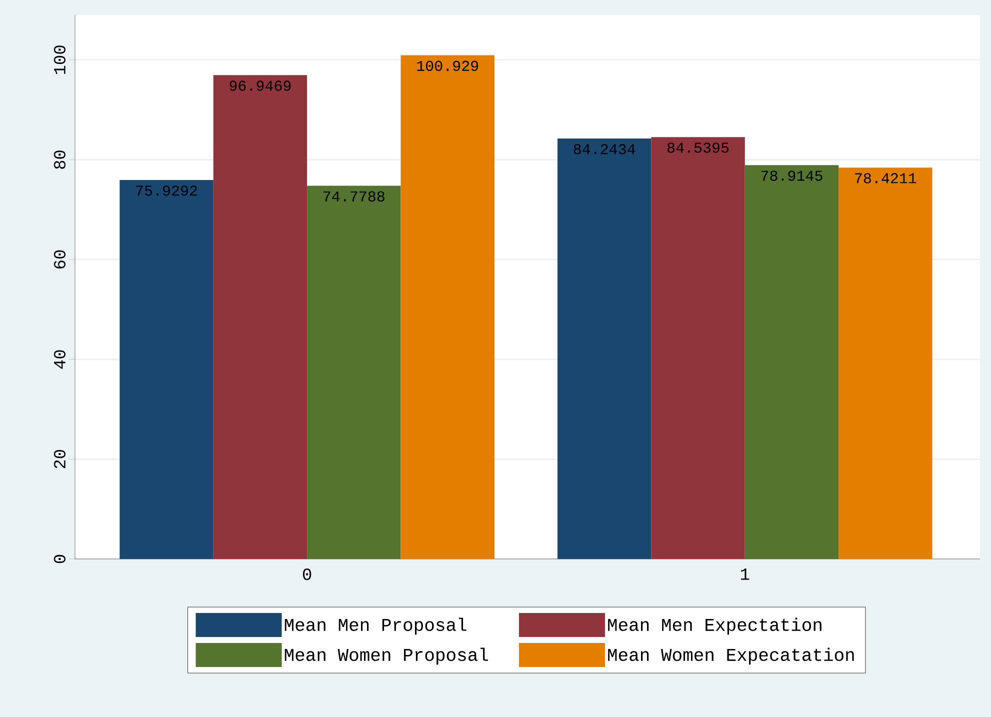 Image resolution: width=991 pixels, height=717 pixels. I want to click on legend-label: Mean Women Proposal, so click(386, 656).